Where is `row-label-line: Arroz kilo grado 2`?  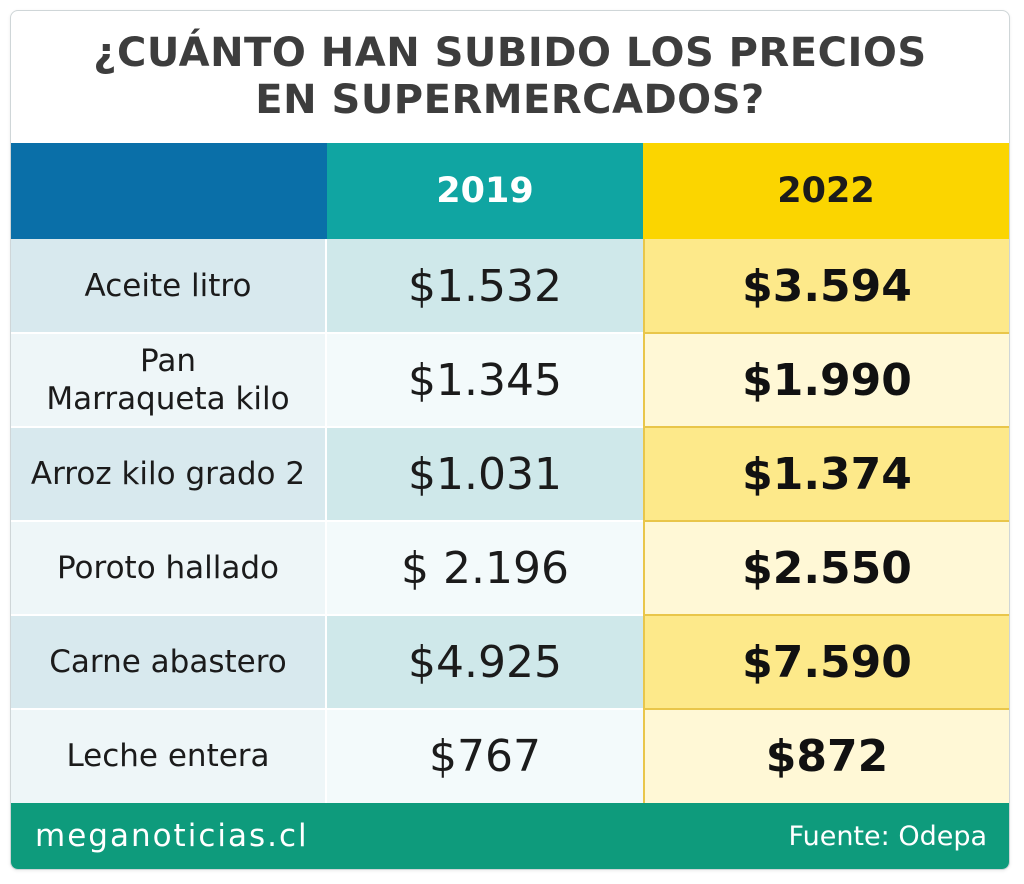
row-label-line: Arroz kilo grado 2 is located at coordinates (168, 474).